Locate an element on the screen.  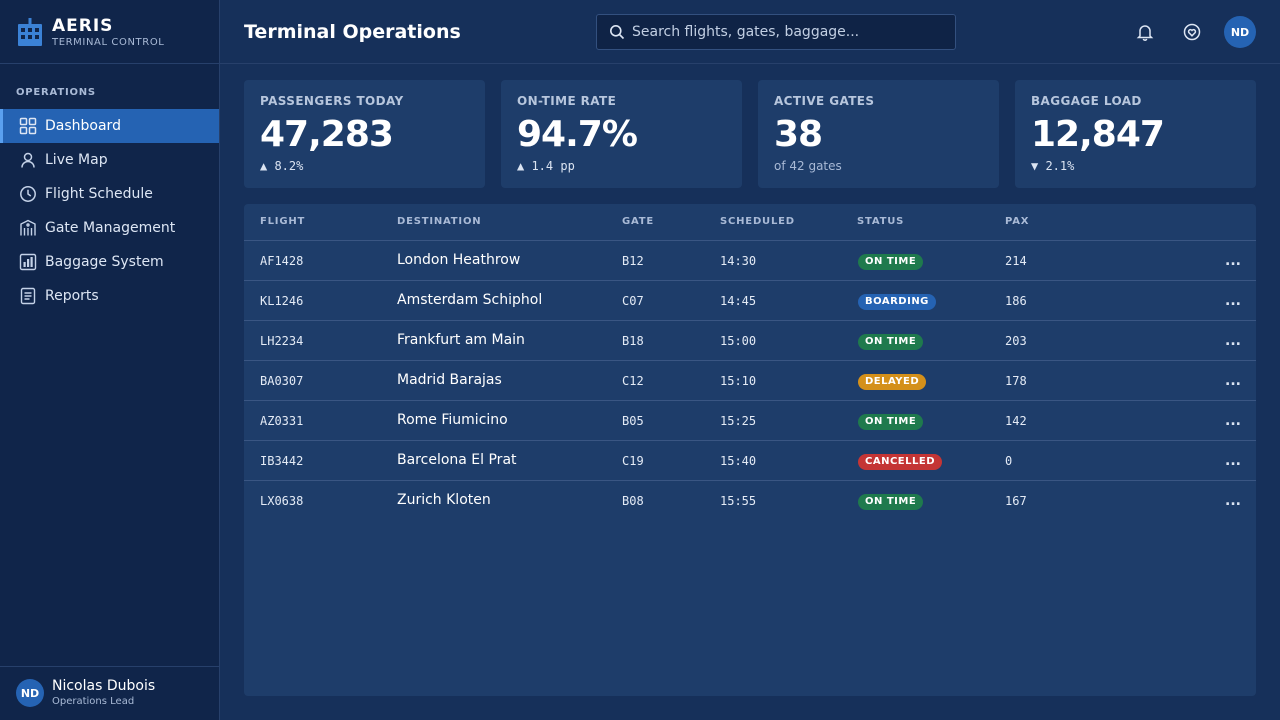
flight-number: LX0638 is located at coordinates (282, 501).